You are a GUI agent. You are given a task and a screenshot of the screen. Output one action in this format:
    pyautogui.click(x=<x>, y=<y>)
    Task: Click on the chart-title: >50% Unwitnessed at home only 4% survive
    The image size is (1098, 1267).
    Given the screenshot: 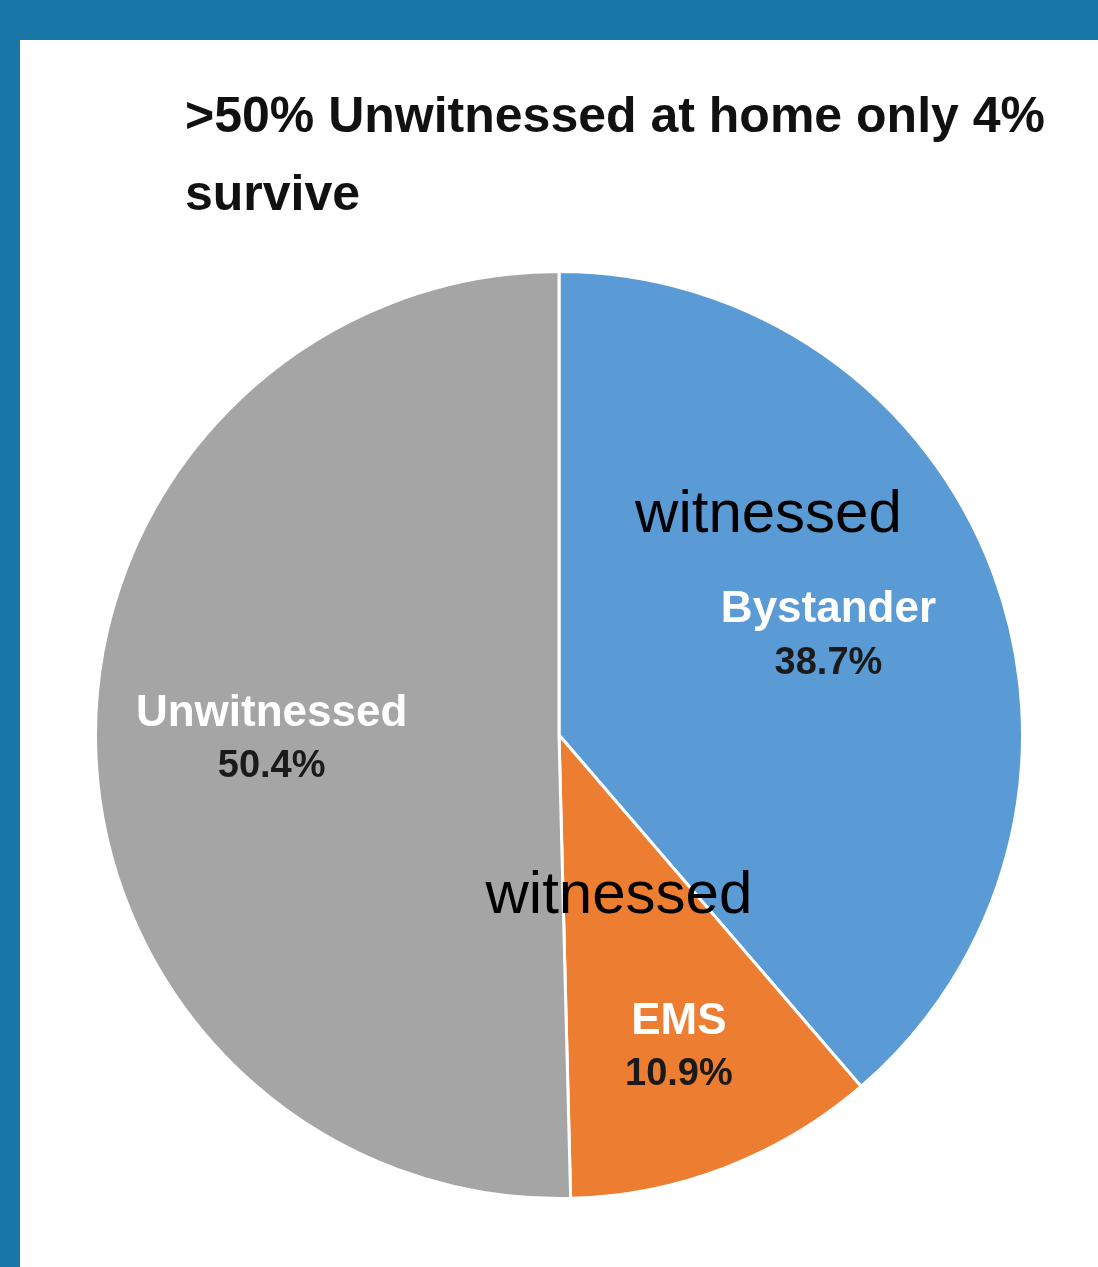 What is the action you would take?
    pyautogui.click(x=615, y=154)
    